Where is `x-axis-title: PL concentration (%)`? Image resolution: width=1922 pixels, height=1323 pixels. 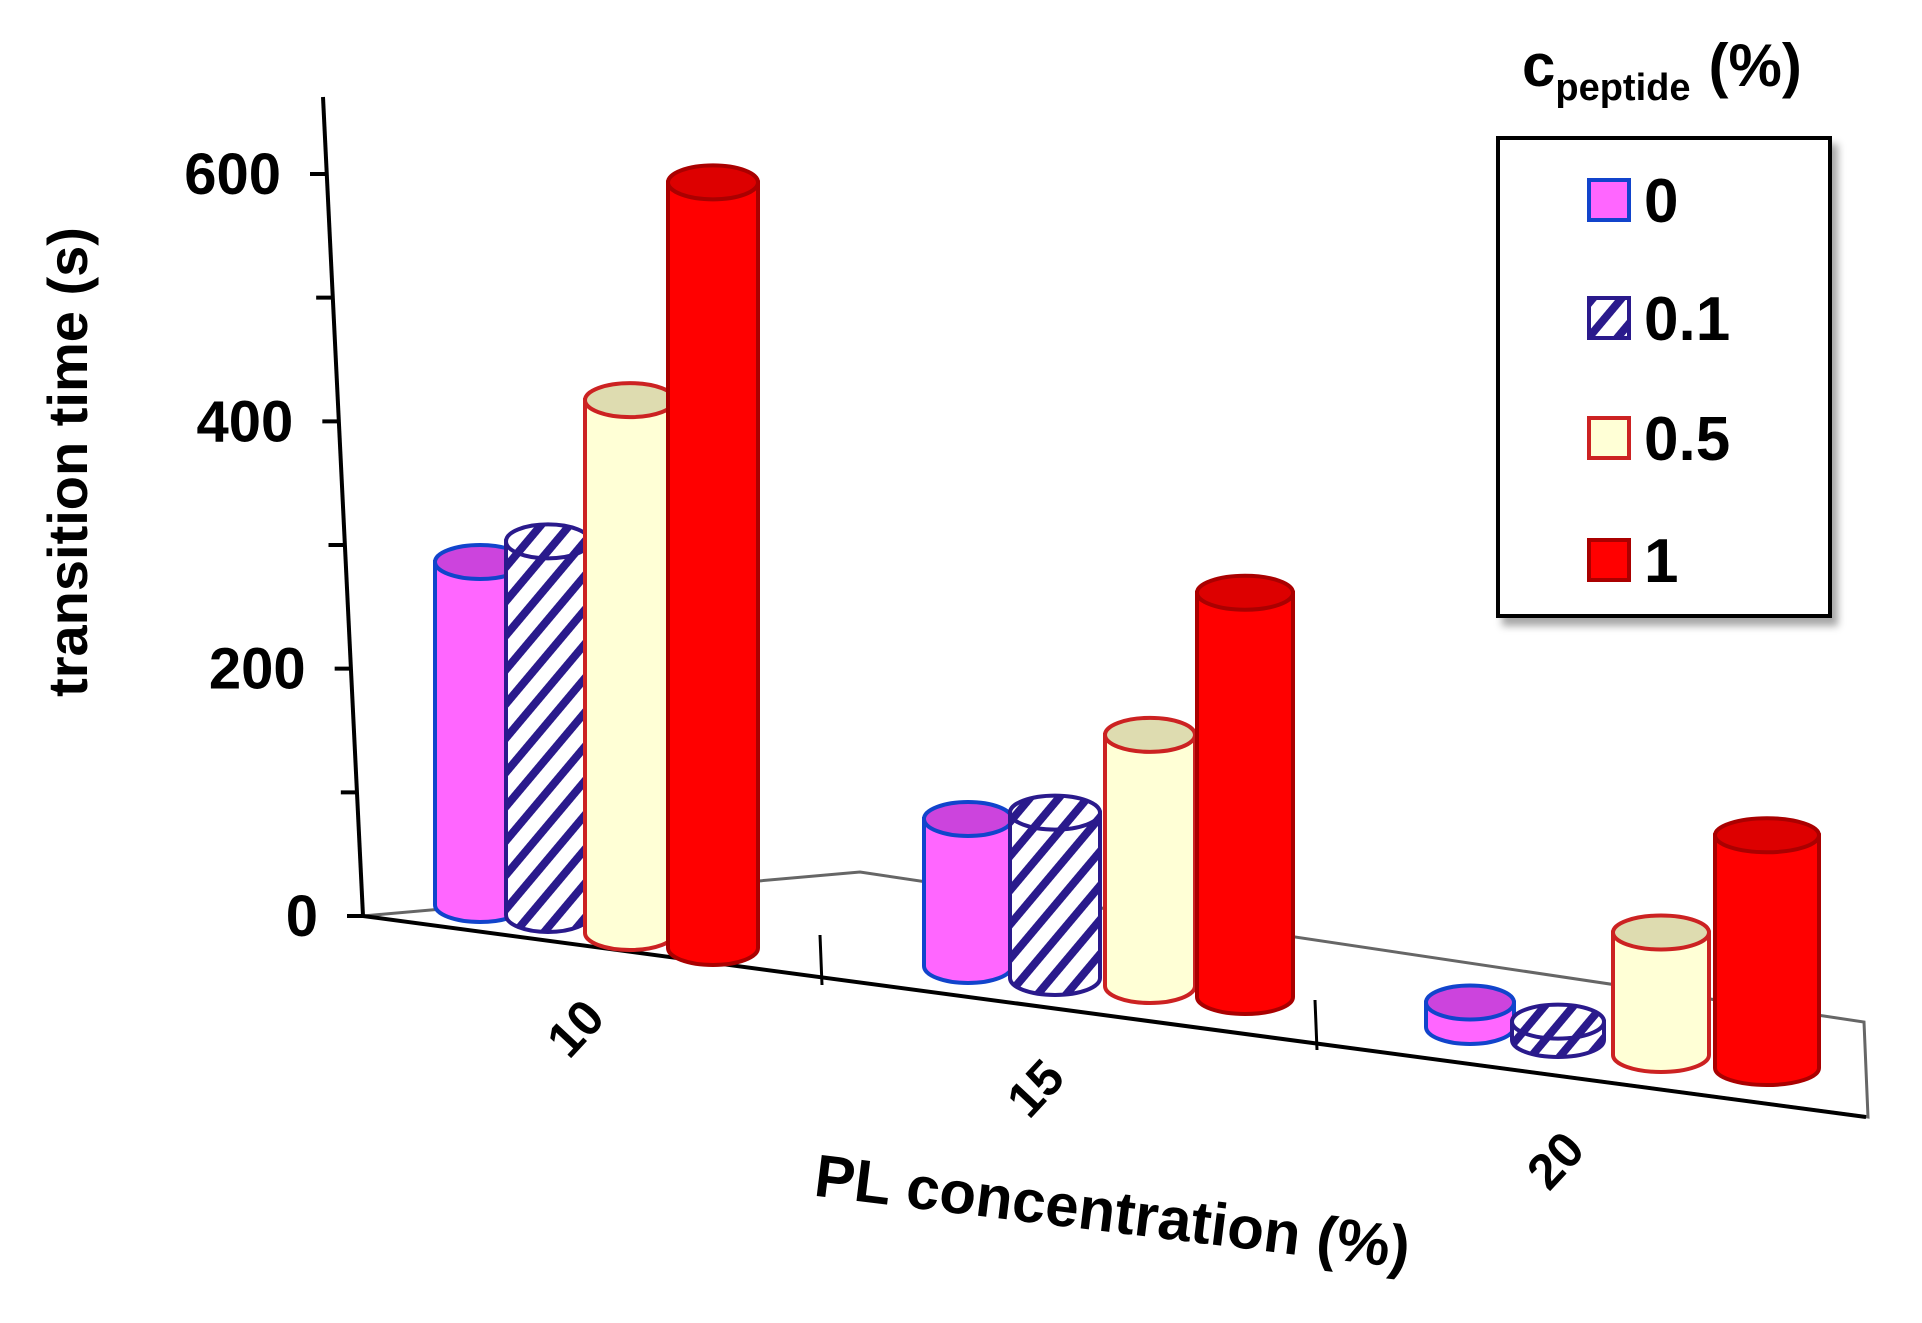 x-axis-title: PL concentration (%) is located at coordinates (1112, 1211).